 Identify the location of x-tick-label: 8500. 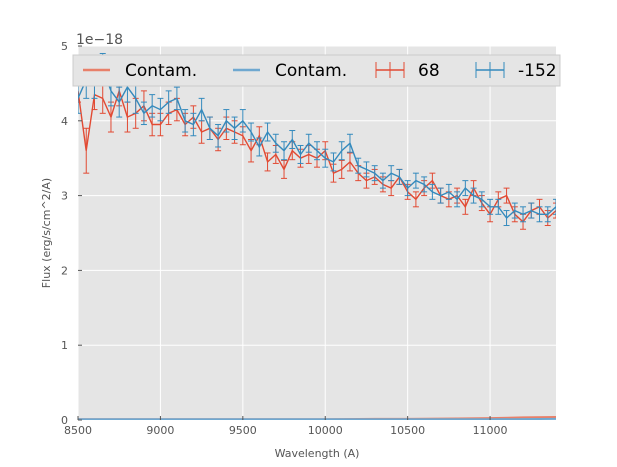
(78, 430).